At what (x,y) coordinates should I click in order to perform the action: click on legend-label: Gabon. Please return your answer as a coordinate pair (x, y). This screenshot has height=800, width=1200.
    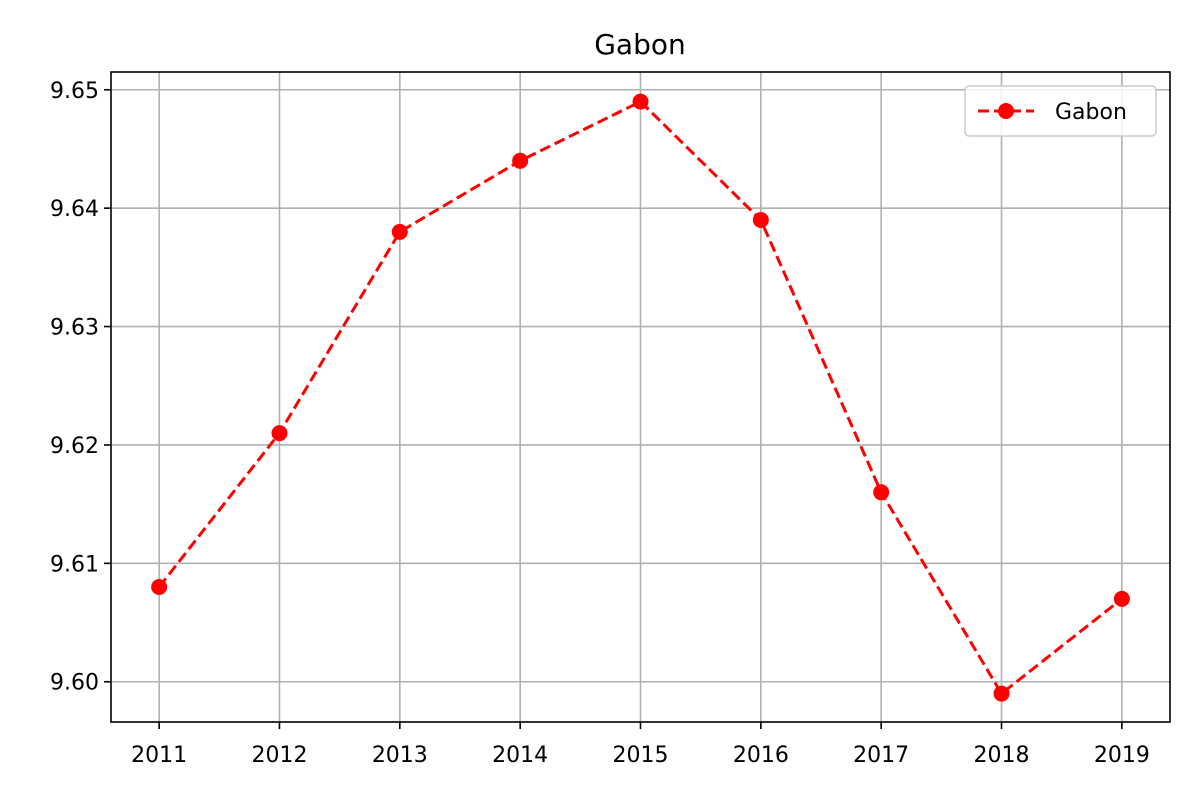
    Looking at the image, I should click on (1091, 112).